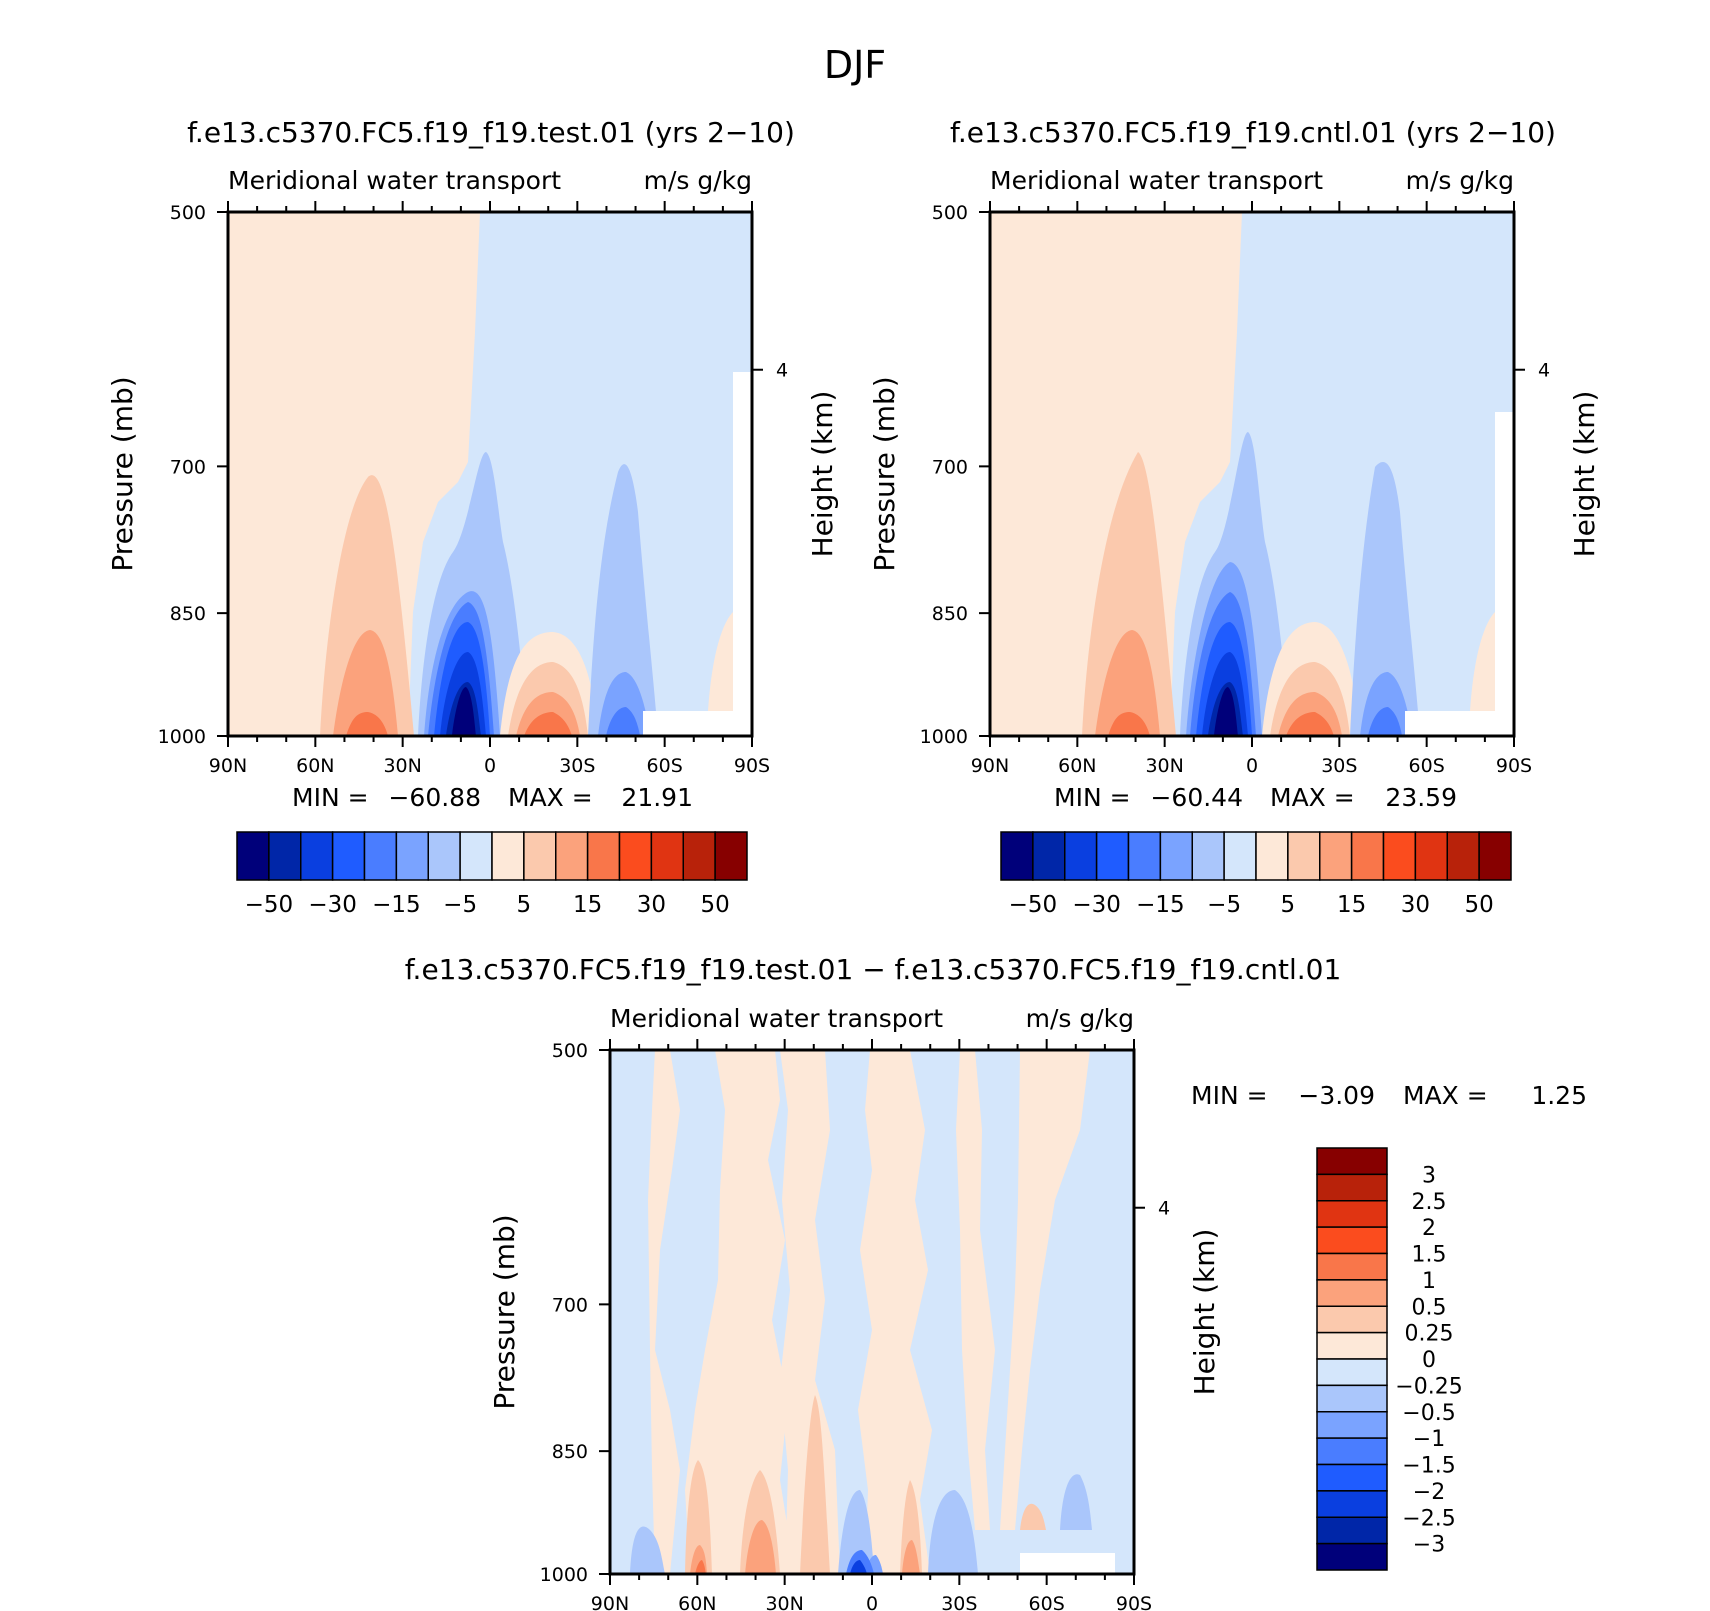  I want to click on panel-test-ylabel-right: Height (km), so click(822, 474).